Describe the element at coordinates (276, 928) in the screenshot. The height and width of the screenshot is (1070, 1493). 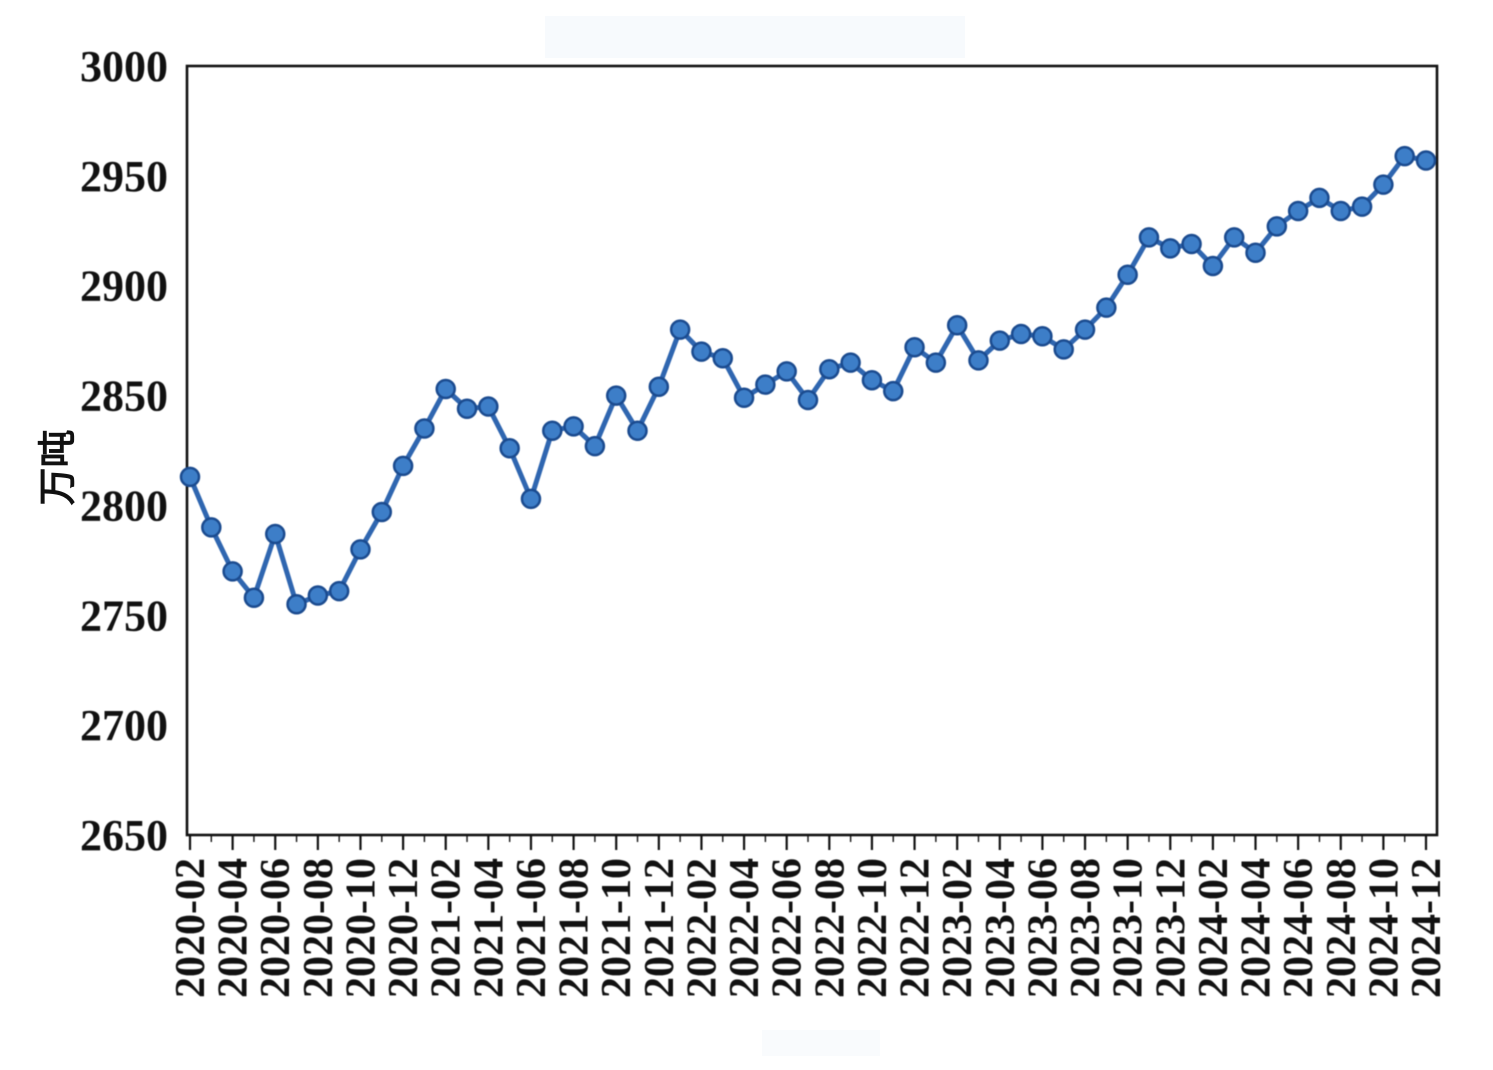
I see `x-tick-label: 2020-06` at that location.